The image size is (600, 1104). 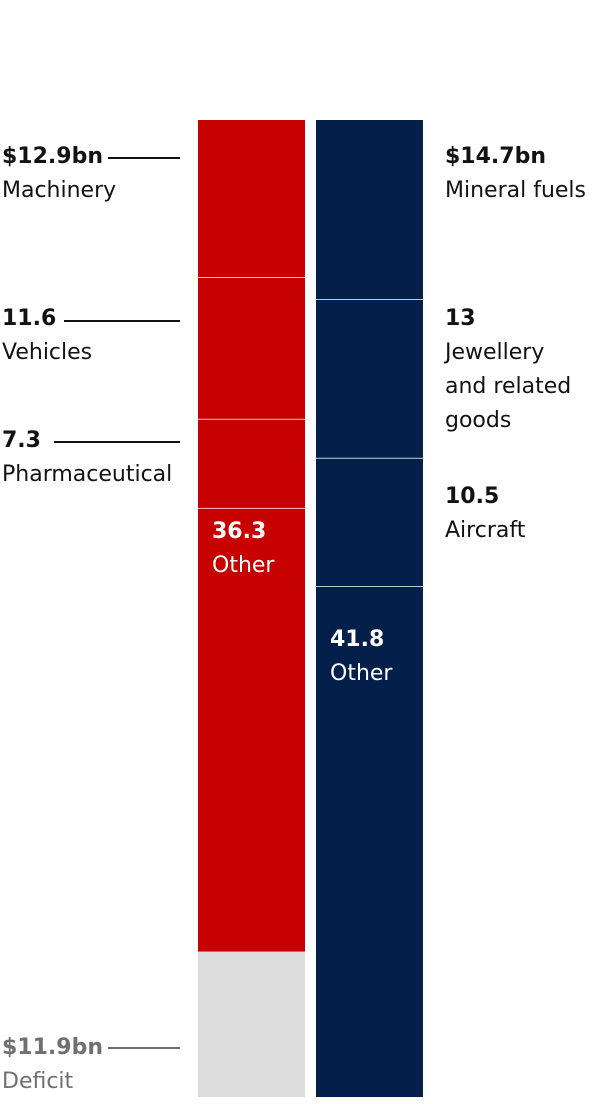 What do you see at coordinates (144, 1048) in the screenshot?
I see `leader-deficit` at bounding box center [144, 1048].